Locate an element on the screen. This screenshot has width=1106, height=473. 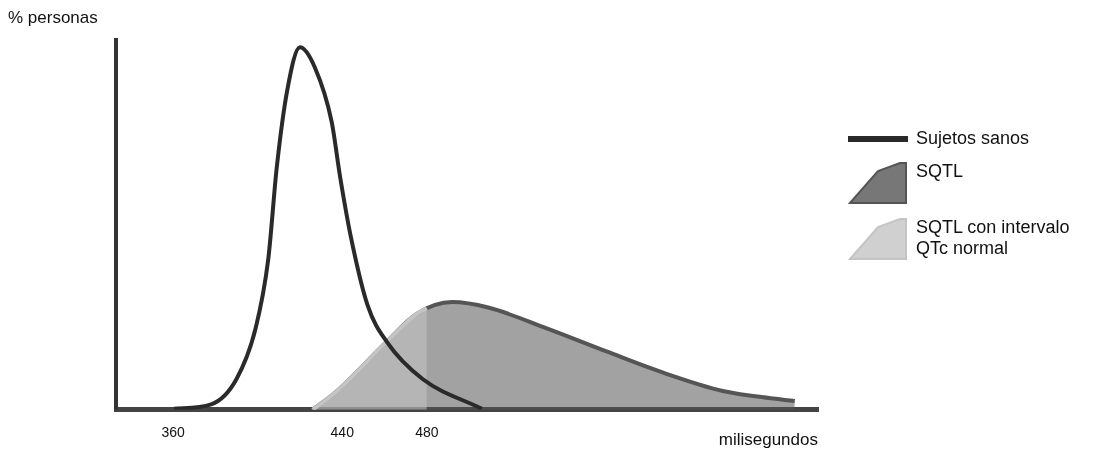
legend-label: SQTL is located at coordinates (940, 171).